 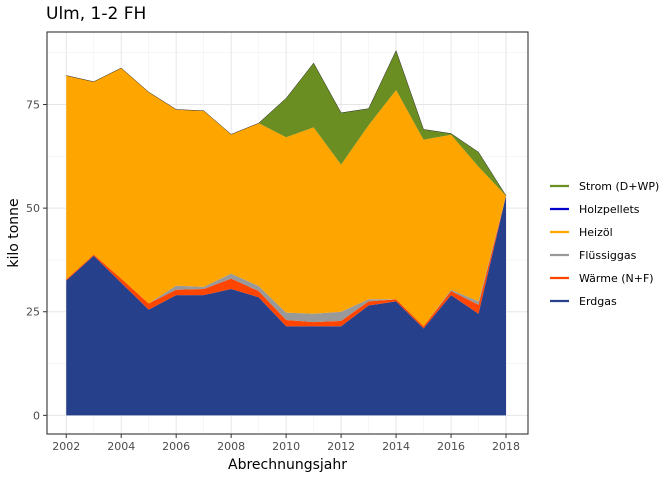 I want to click on x-tick-label: 2002, so click(x=66, y=446).